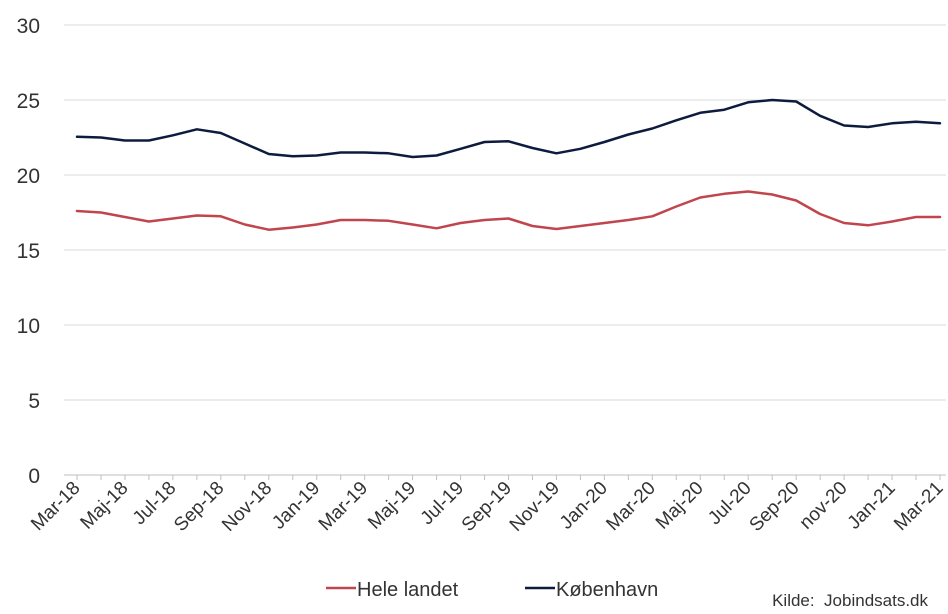 Image resolution: width=948 pixels, height=614 pixels. Describe the element at coordinates (584, 506) in the screenshot. I see `x-tick-label: Jan-20` at that location.